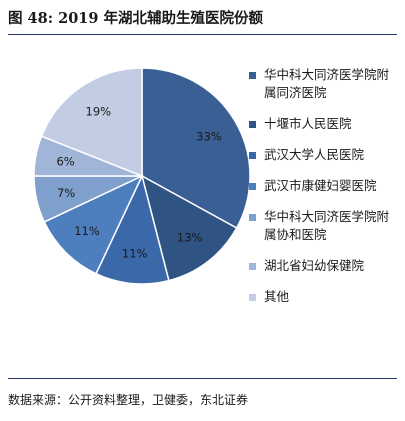  I want to click on pie-label-0: 33%, so click(209, 136).